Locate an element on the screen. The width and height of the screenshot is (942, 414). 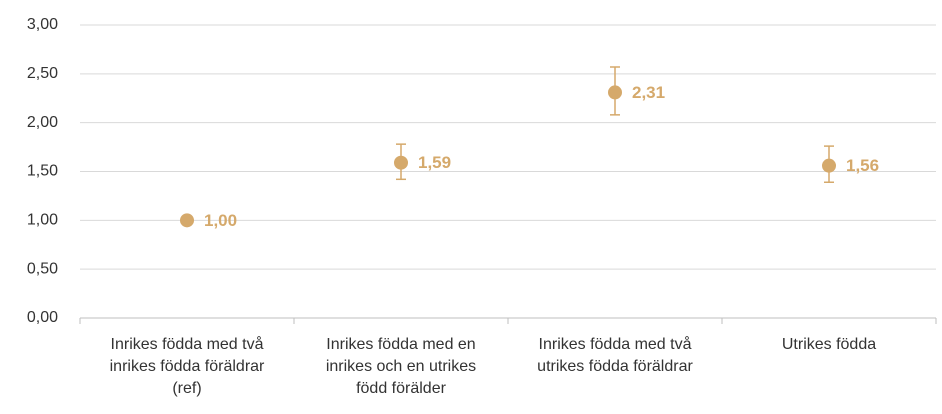
value-label: 1,00 is located at coordinates (220, 220).